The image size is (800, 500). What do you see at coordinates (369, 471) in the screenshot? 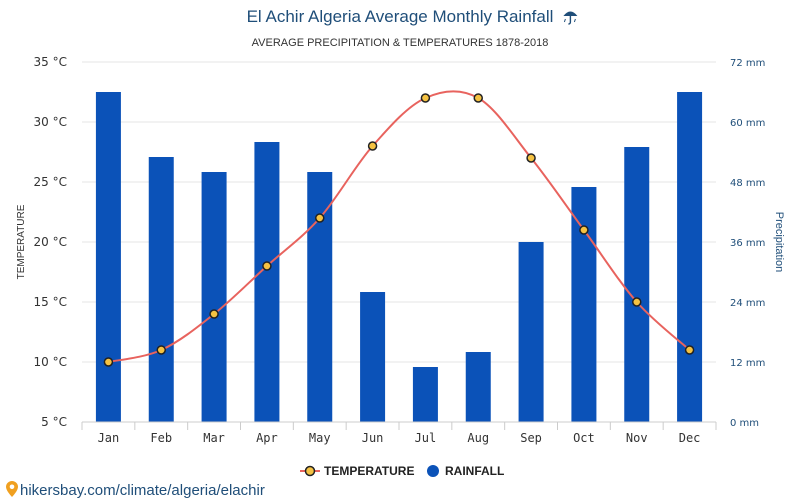
I see `legend-temperature-label: TEMPERATURE` at bounding box center [369, 471].